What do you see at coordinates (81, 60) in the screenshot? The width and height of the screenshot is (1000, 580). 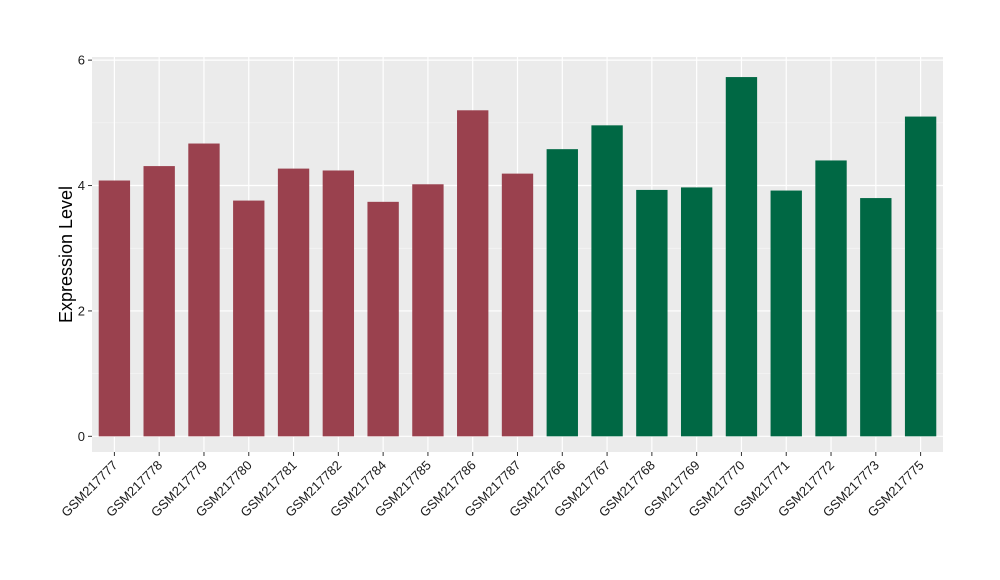 I see `y-tick-label: 6` at bounding box center [81, 60].